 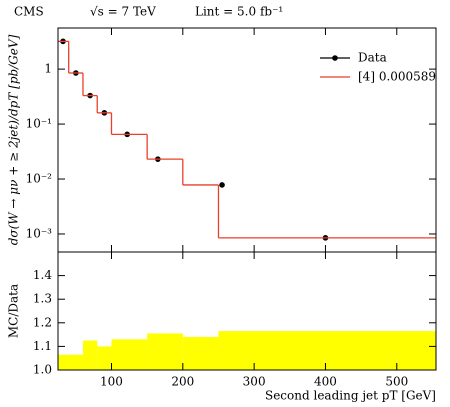 I want to click on y-tick-label: 1.4, so click(x=42, y=275).